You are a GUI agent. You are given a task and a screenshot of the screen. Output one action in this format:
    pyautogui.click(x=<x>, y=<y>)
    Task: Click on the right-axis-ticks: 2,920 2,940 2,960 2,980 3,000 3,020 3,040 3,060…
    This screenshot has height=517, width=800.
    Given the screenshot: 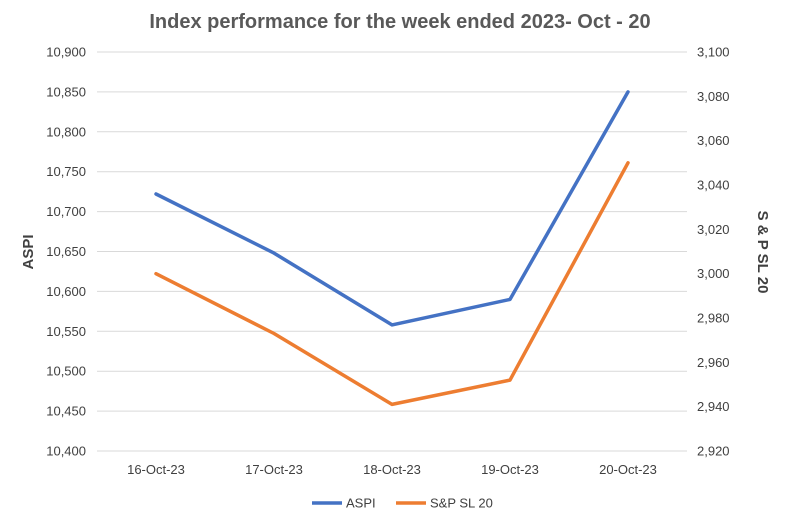 What is the action you would take?
    pyautogui.click(x=713, y=252)
    